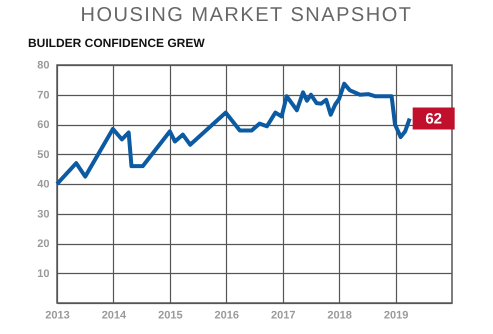  What do you see at coordinates (396, 316) in the screenshot?
I see `x-tick-label: 2019` at bounding box center [396, 316].